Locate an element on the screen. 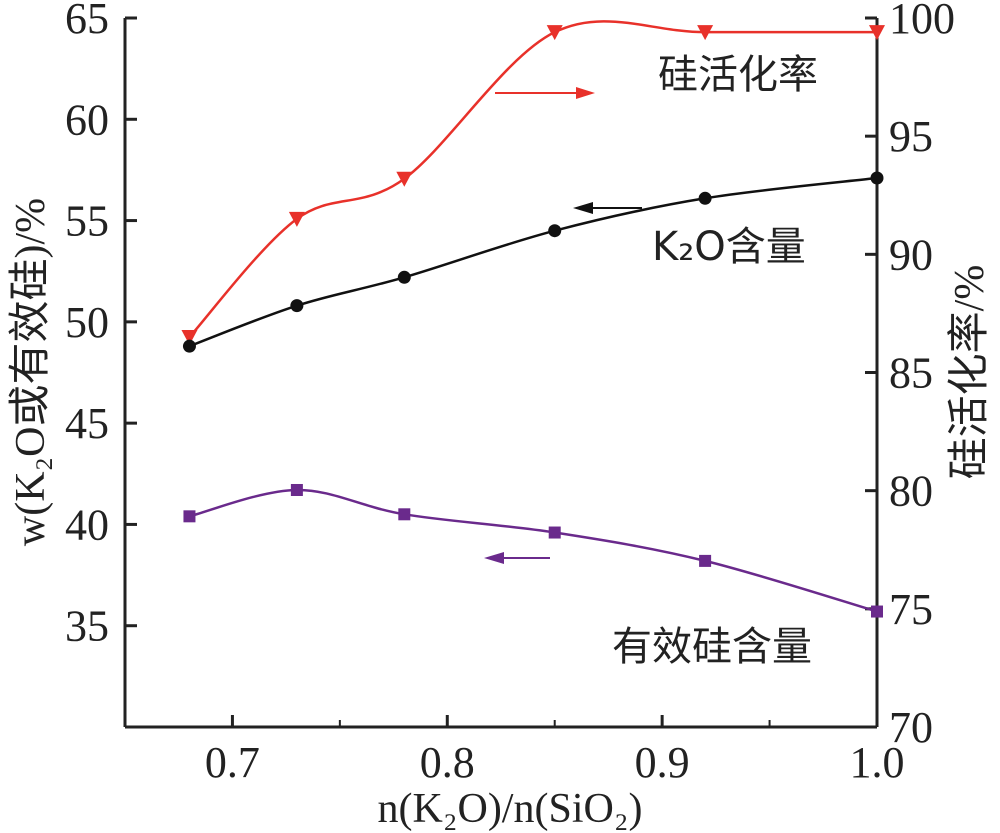 Image resolution: width=1000 pixels, height=833 pixels. y-right-tick-label: 70 is located at coordinates (911, 727).